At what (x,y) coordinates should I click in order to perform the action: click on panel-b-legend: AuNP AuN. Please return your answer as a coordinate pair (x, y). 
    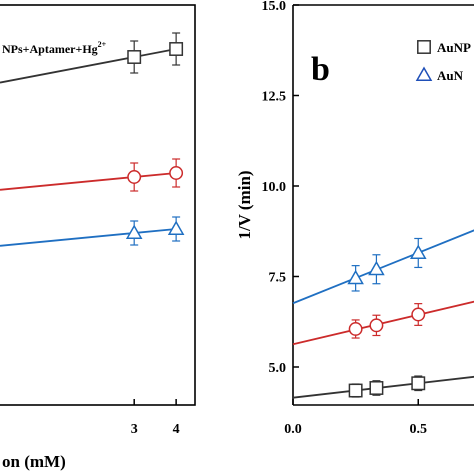
    Looking at the image, I should click on (443, 61).